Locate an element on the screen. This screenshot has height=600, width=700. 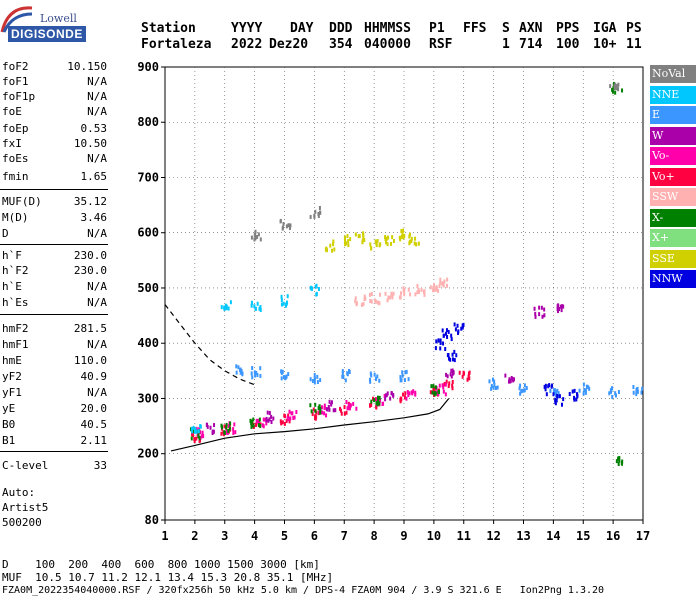
param-row: M(D) 3.46 is located at coordinates (82, 219).